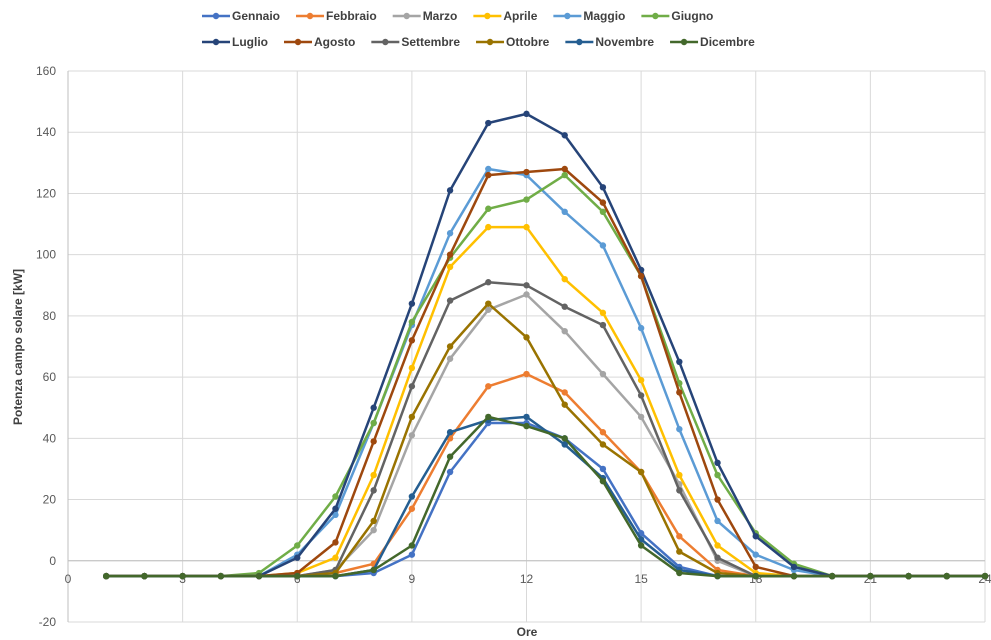 The height and width of the screenshot is (640, 991). Describe the element at coordinates (18, 347) in the screenshot. I see `y-axis-title: Potenza campo solare [kW]` at that location.